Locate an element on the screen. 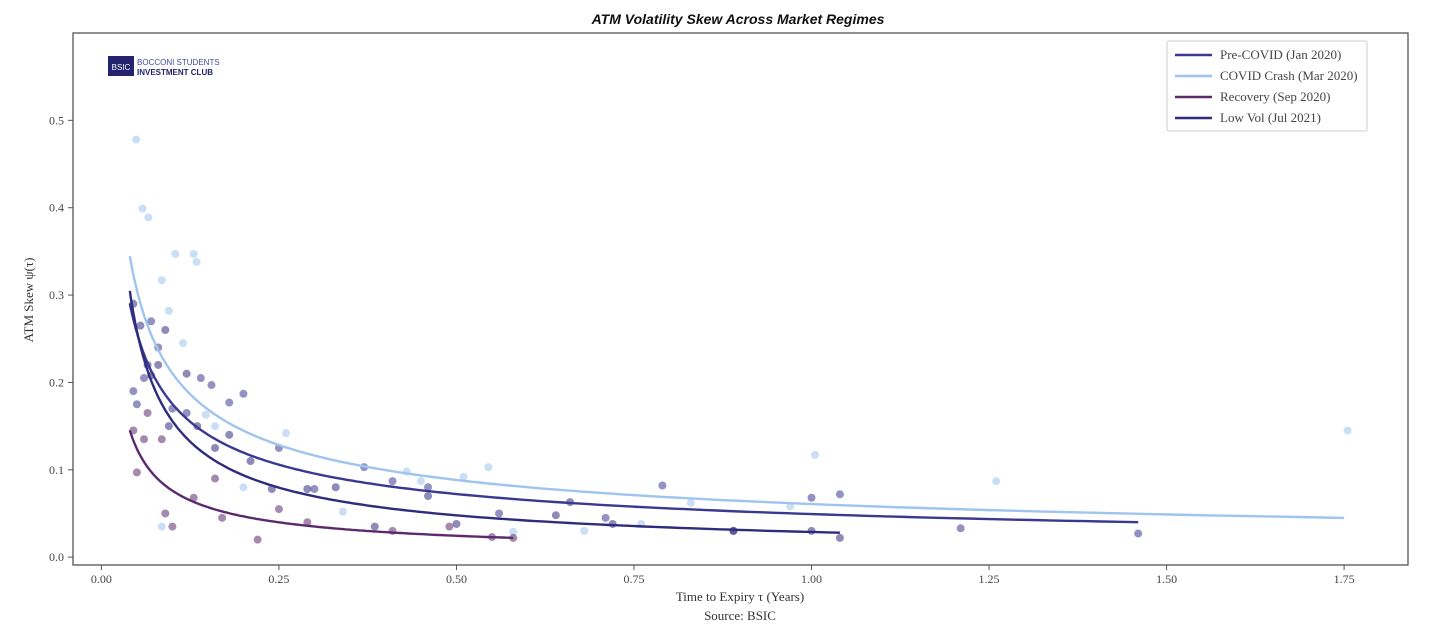  y-tick-label: 0.3 is located at coordinates (56, 295).